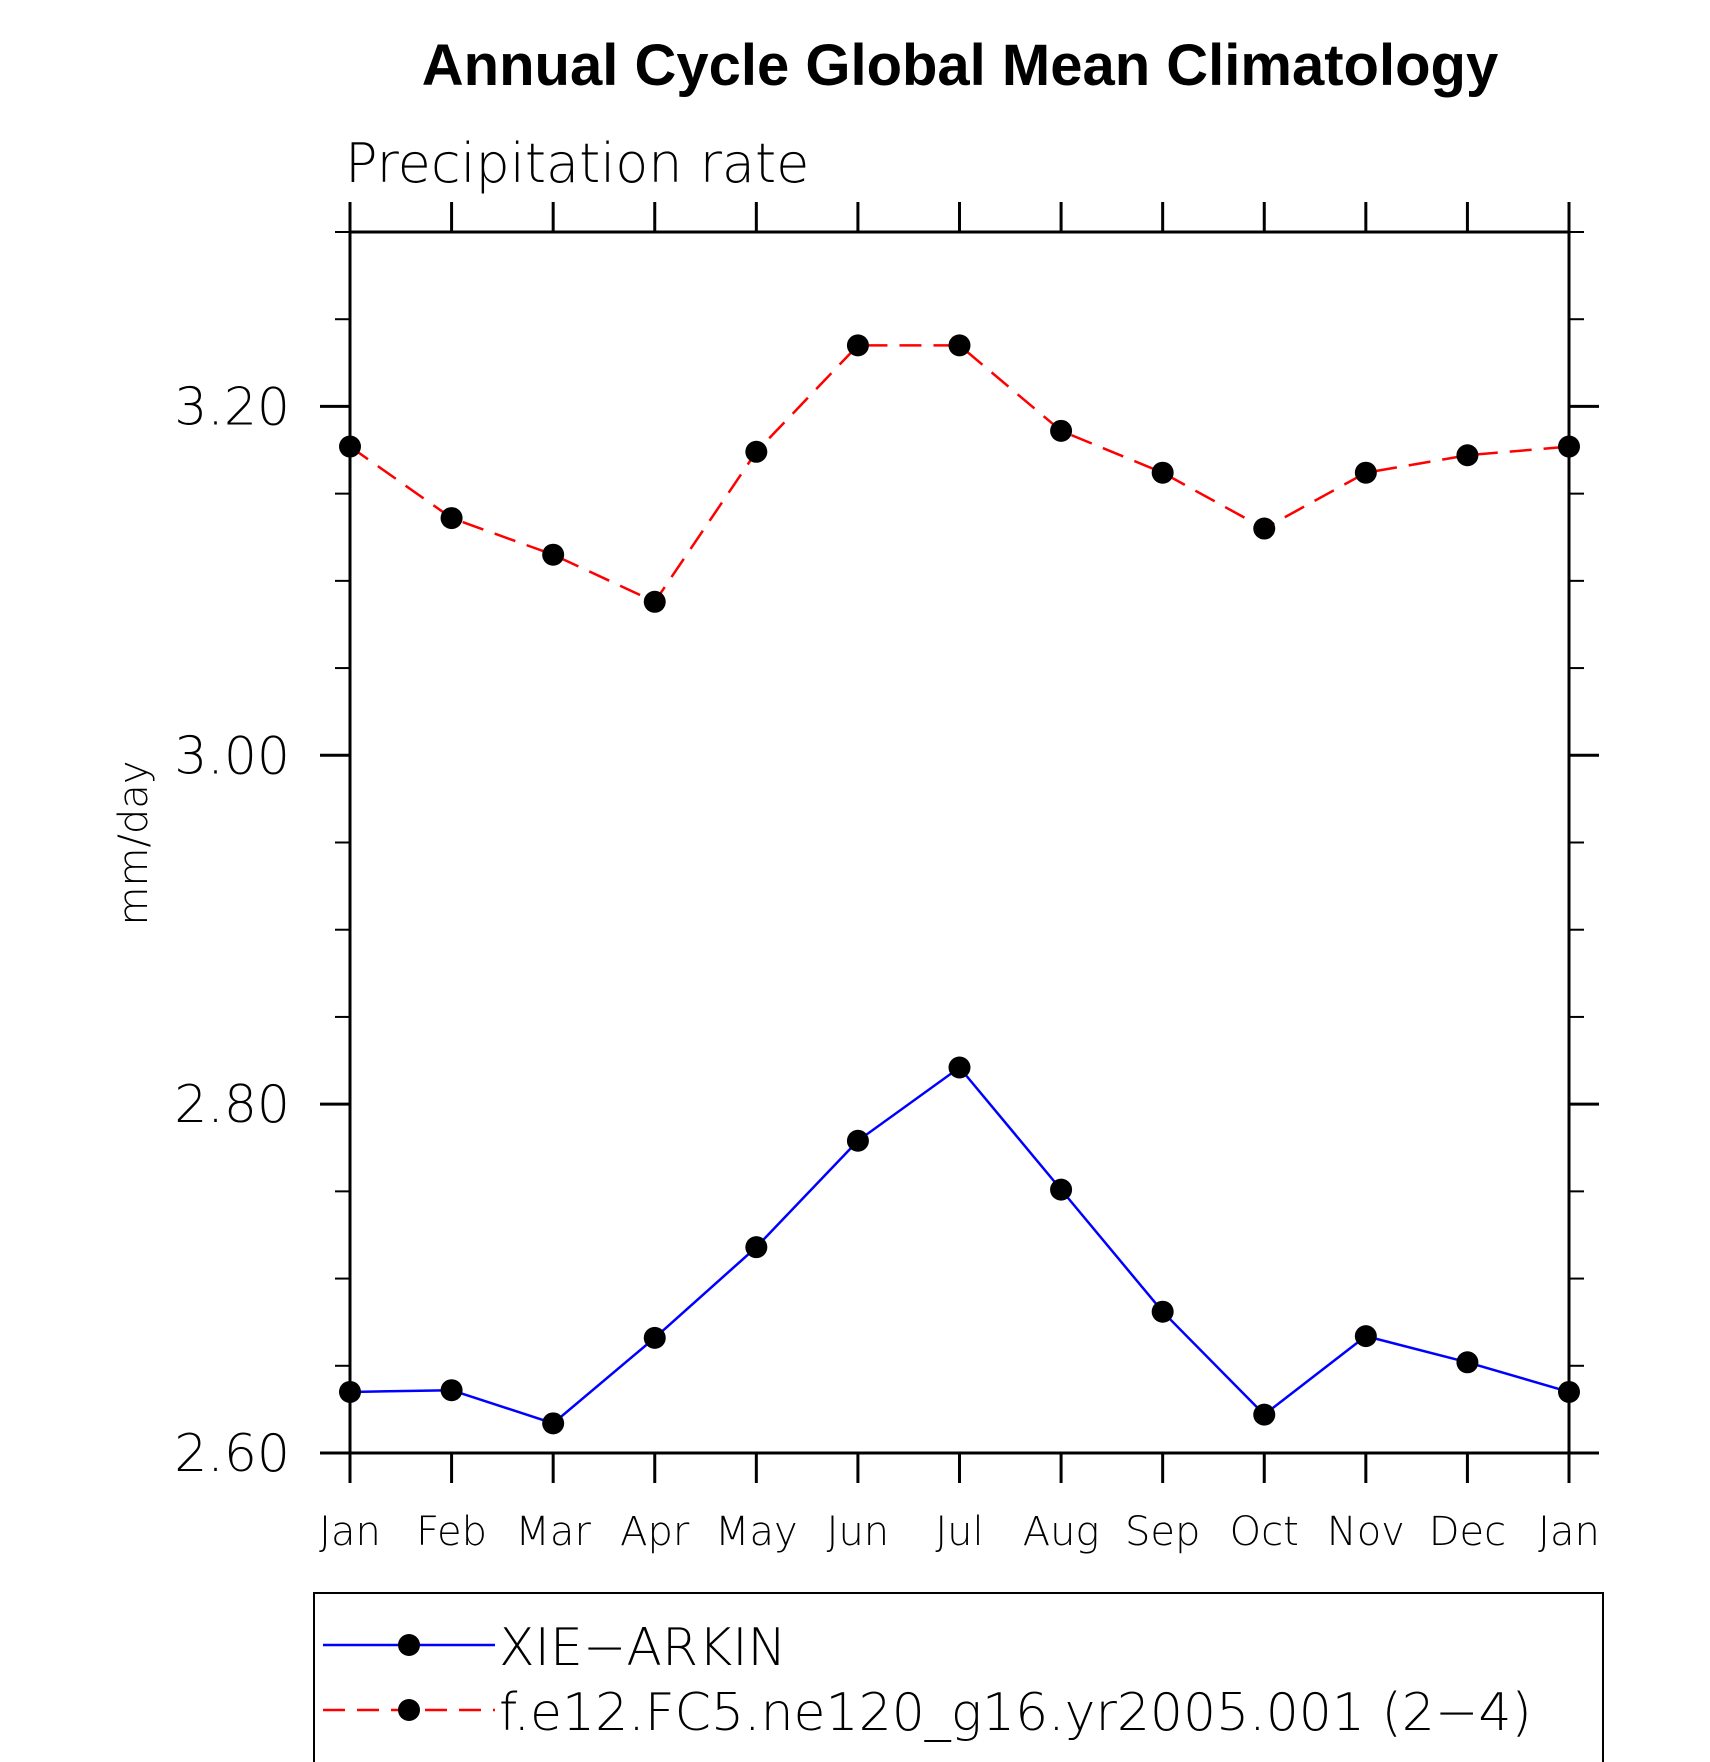  Describe the element at coordinates (756, 1532) in the screenshot. I see `x-tick-label: May` at that location.